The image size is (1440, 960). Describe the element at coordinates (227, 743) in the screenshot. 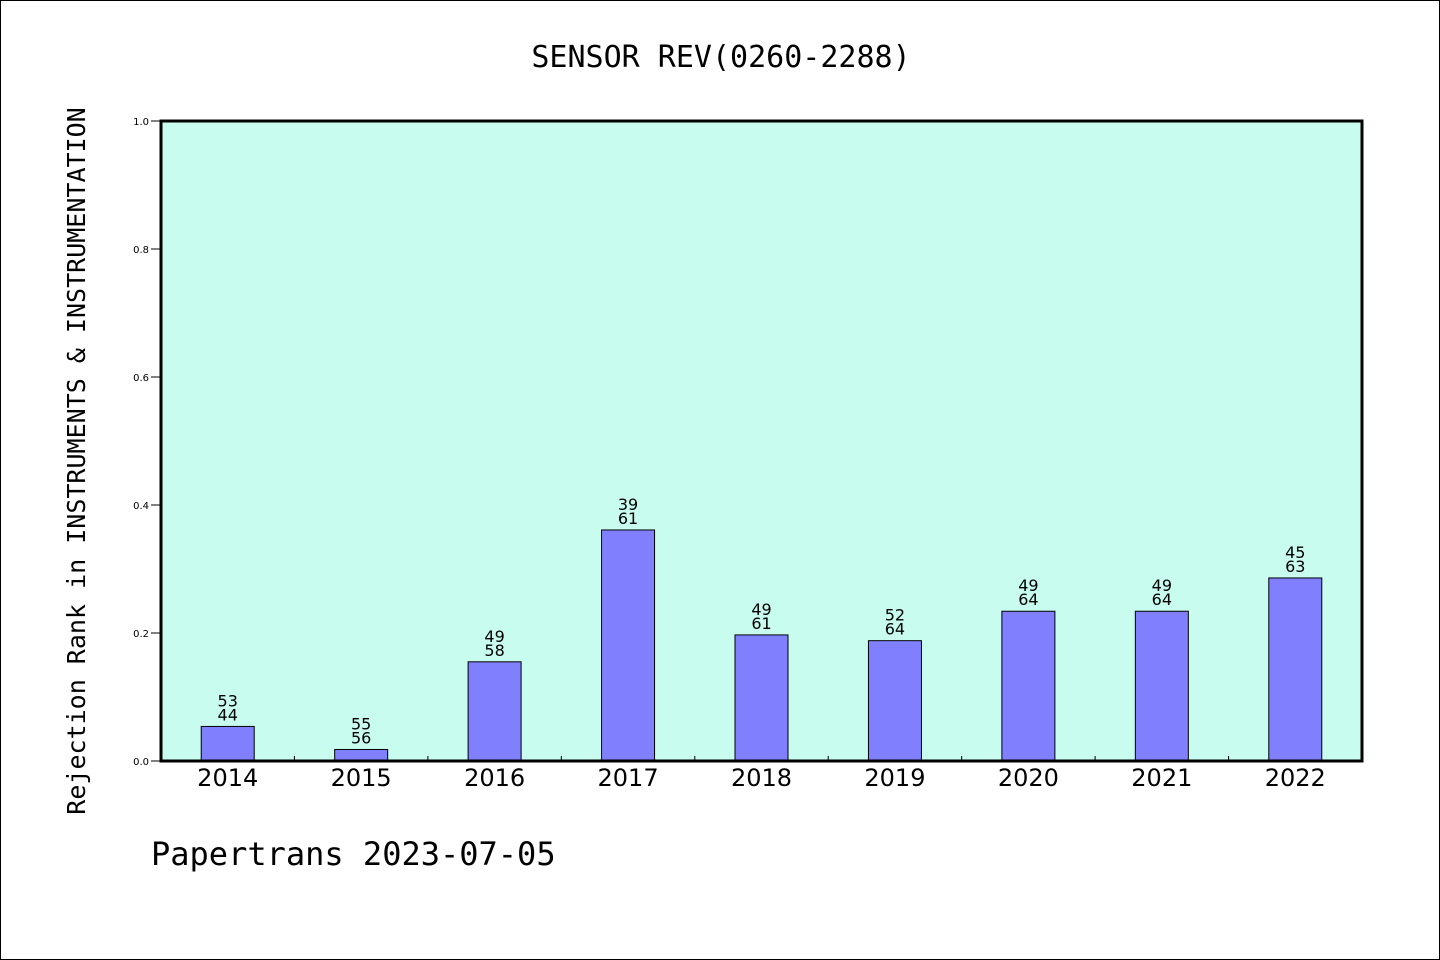

I see `bar-2014` at that location.